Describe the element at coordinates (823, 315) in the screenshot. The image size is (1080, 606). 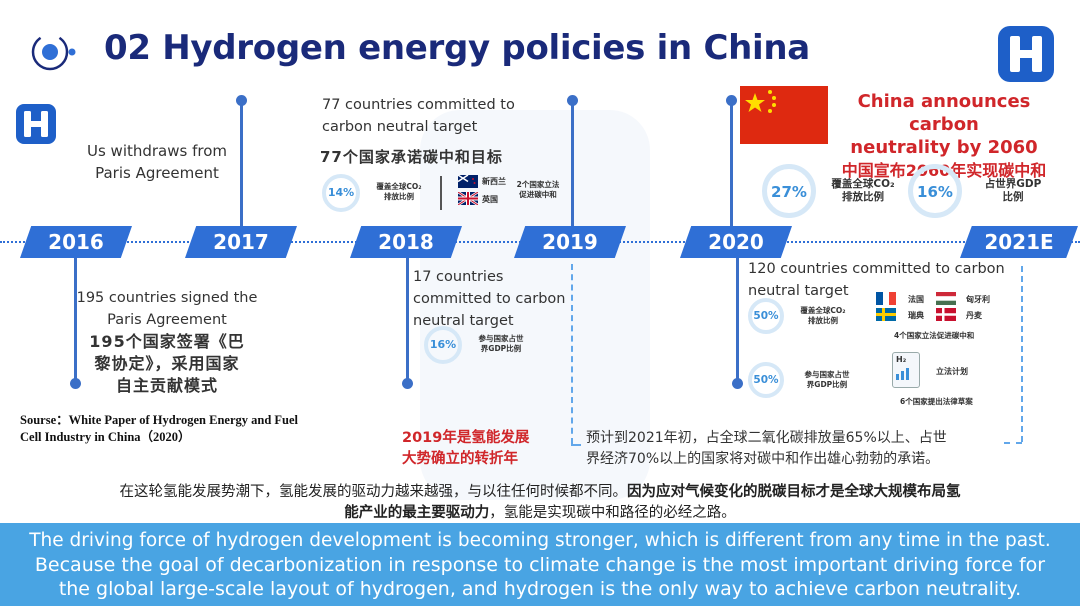
I see `ring-50-co2-label: 覆盖全球CO₂ 排放比例` at that location.